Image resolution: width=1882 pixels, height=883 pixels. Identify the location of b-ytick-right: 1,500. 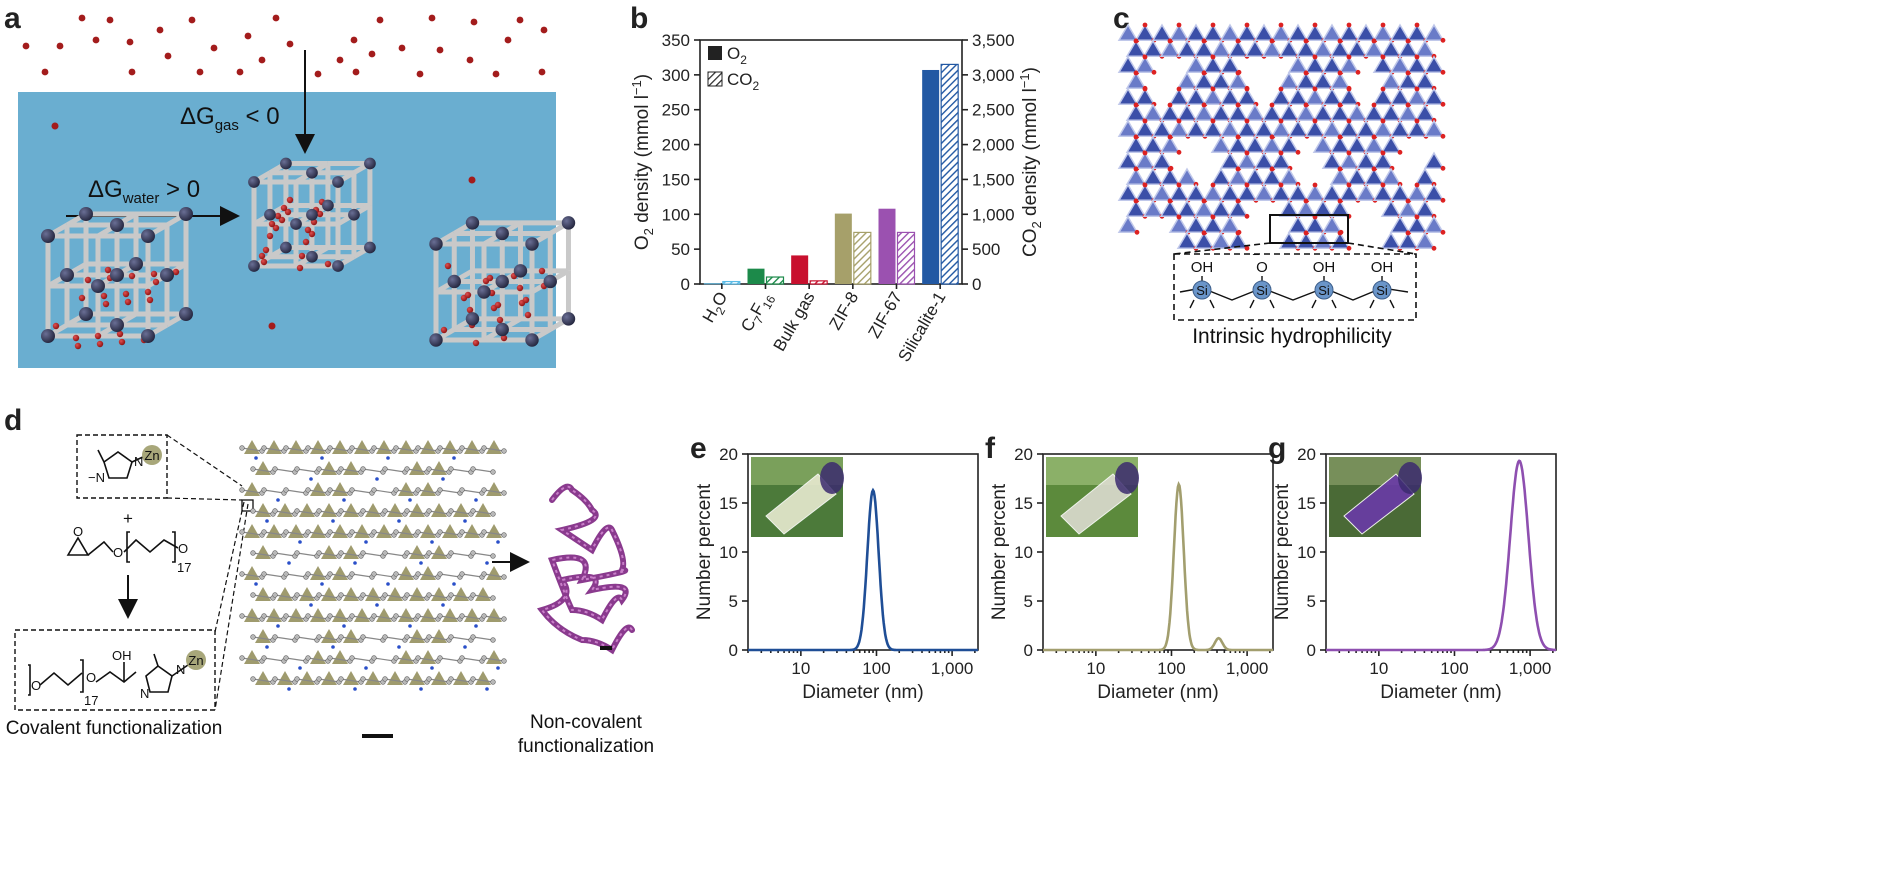
(993, 179).